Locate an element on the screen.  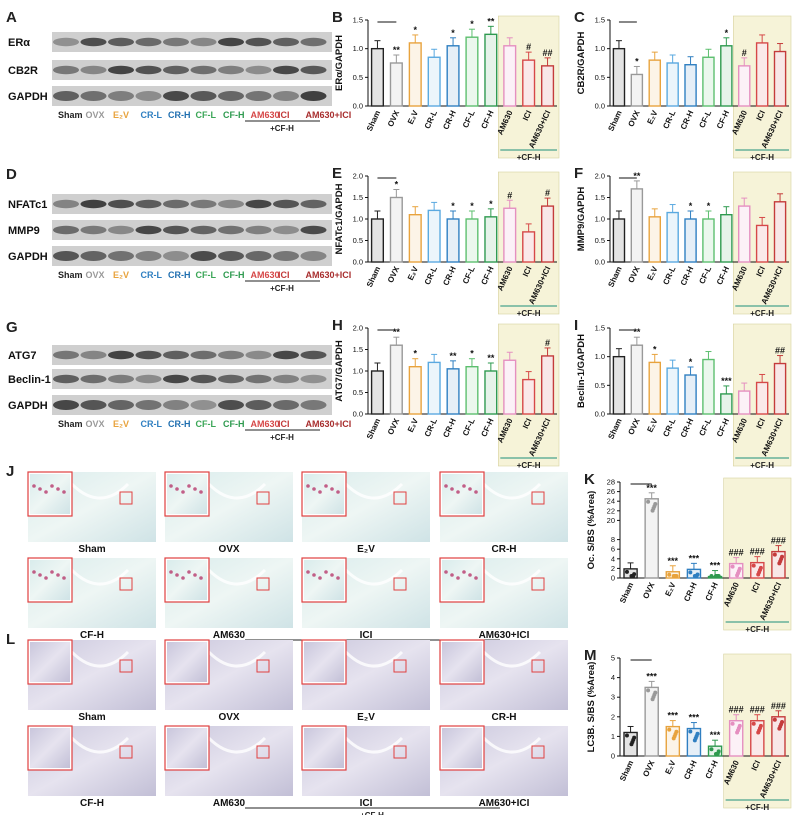
significance-marker: ** is located at coordinates (454, 356).